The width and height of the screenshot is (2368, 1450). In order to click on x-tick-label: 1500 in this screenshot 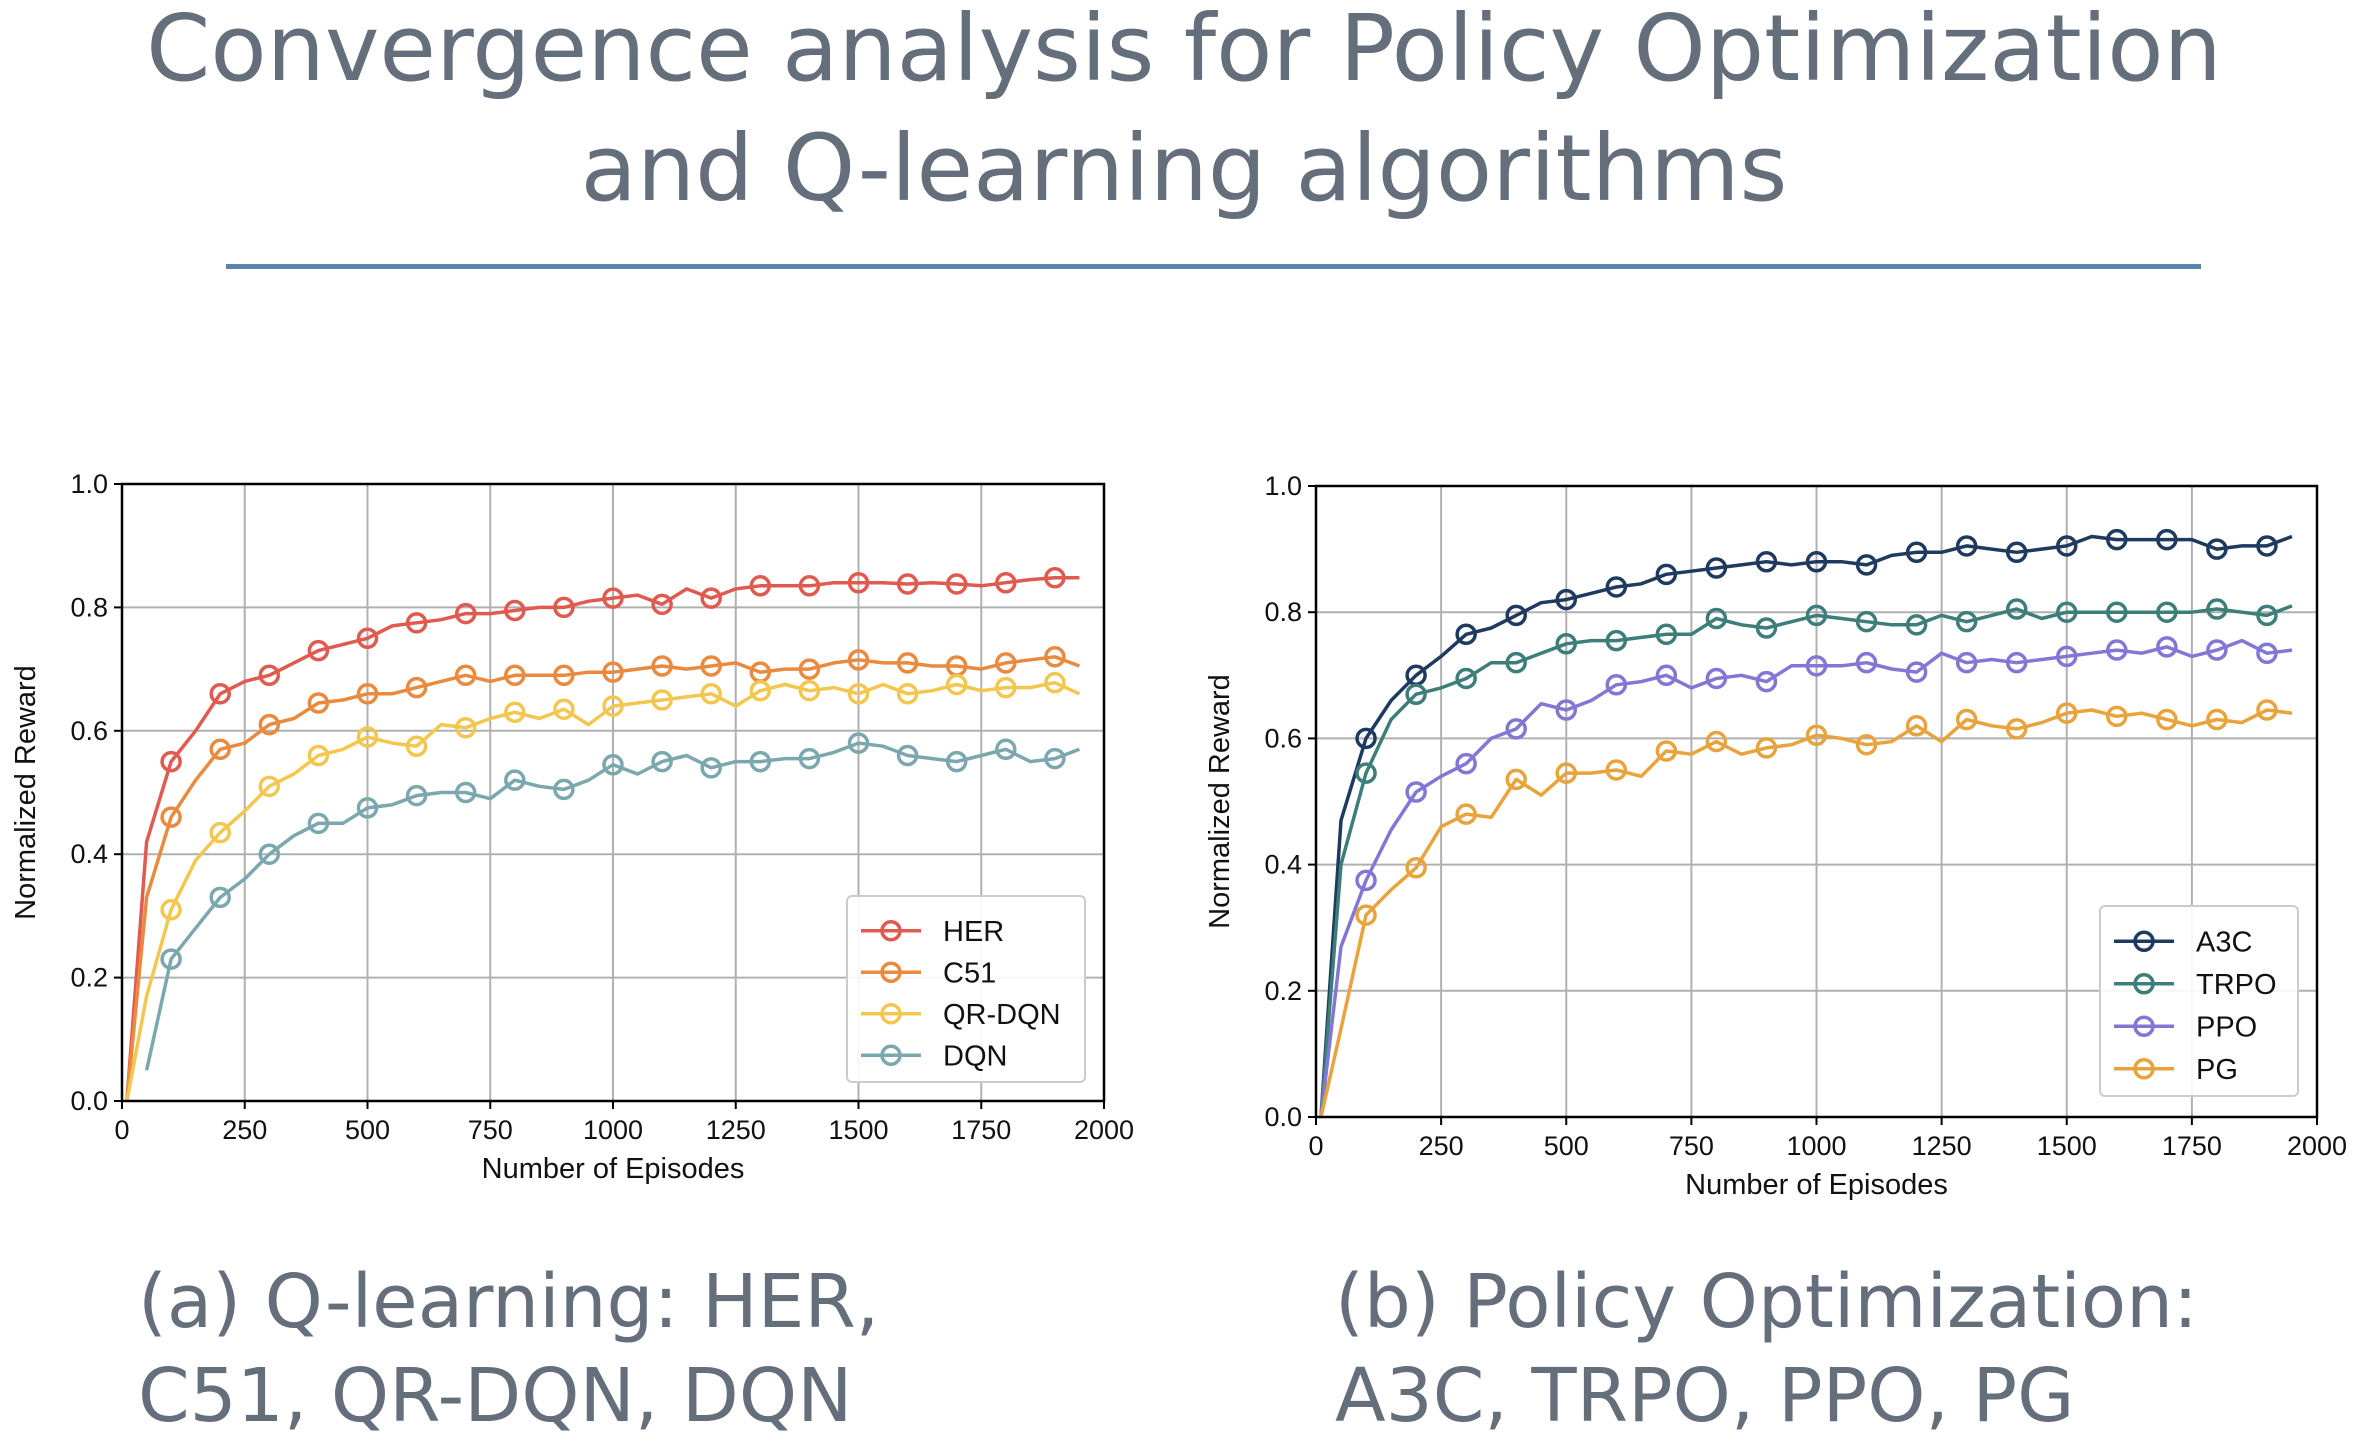, I will do `click(2067, 1146)`.